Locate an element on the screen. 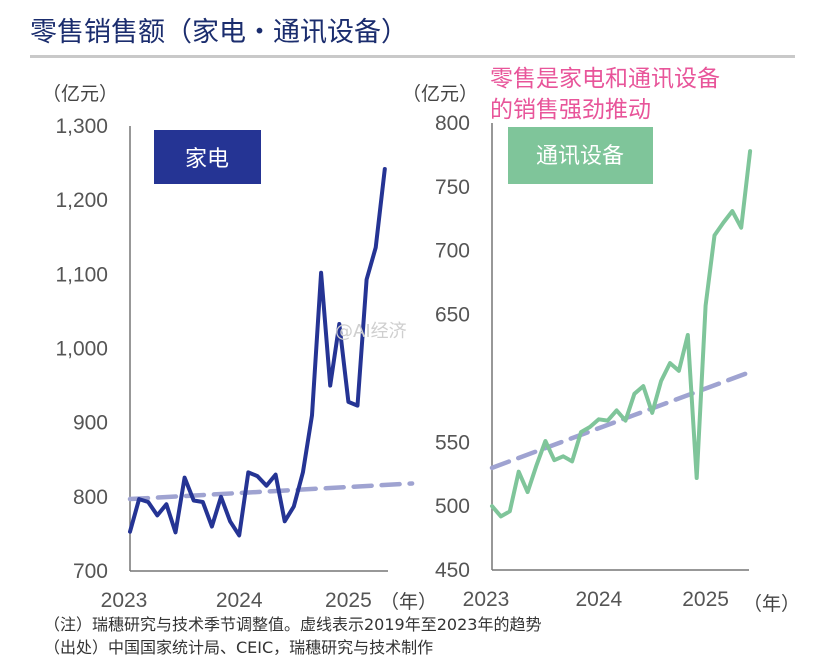 The image size is (815, 660). y-tick-label: 1,000 is located at coordinates (81, 349).